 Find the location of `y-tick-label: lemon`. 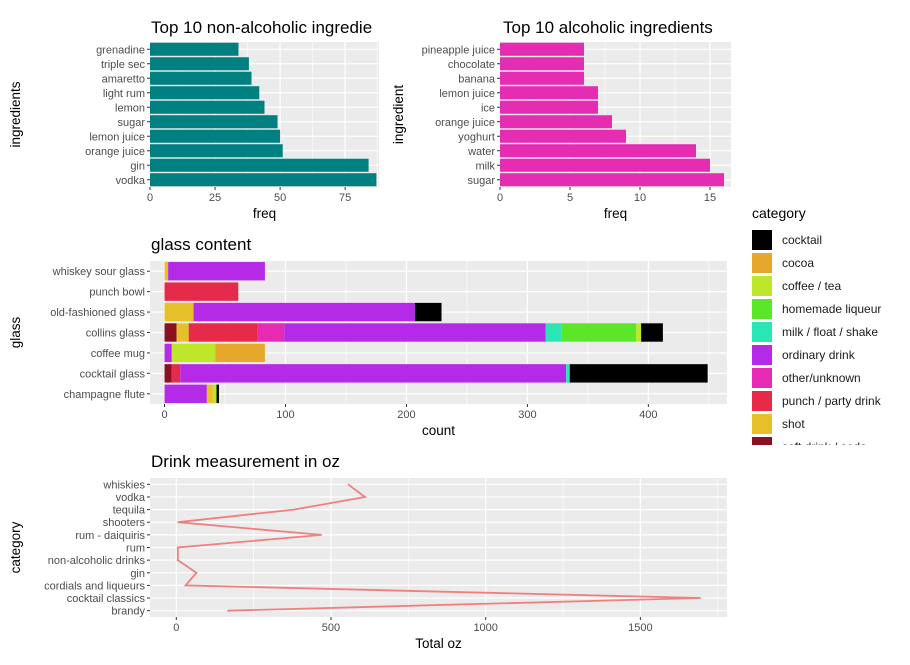

y-tick-label: lemon is located at coordinates (130, 108).